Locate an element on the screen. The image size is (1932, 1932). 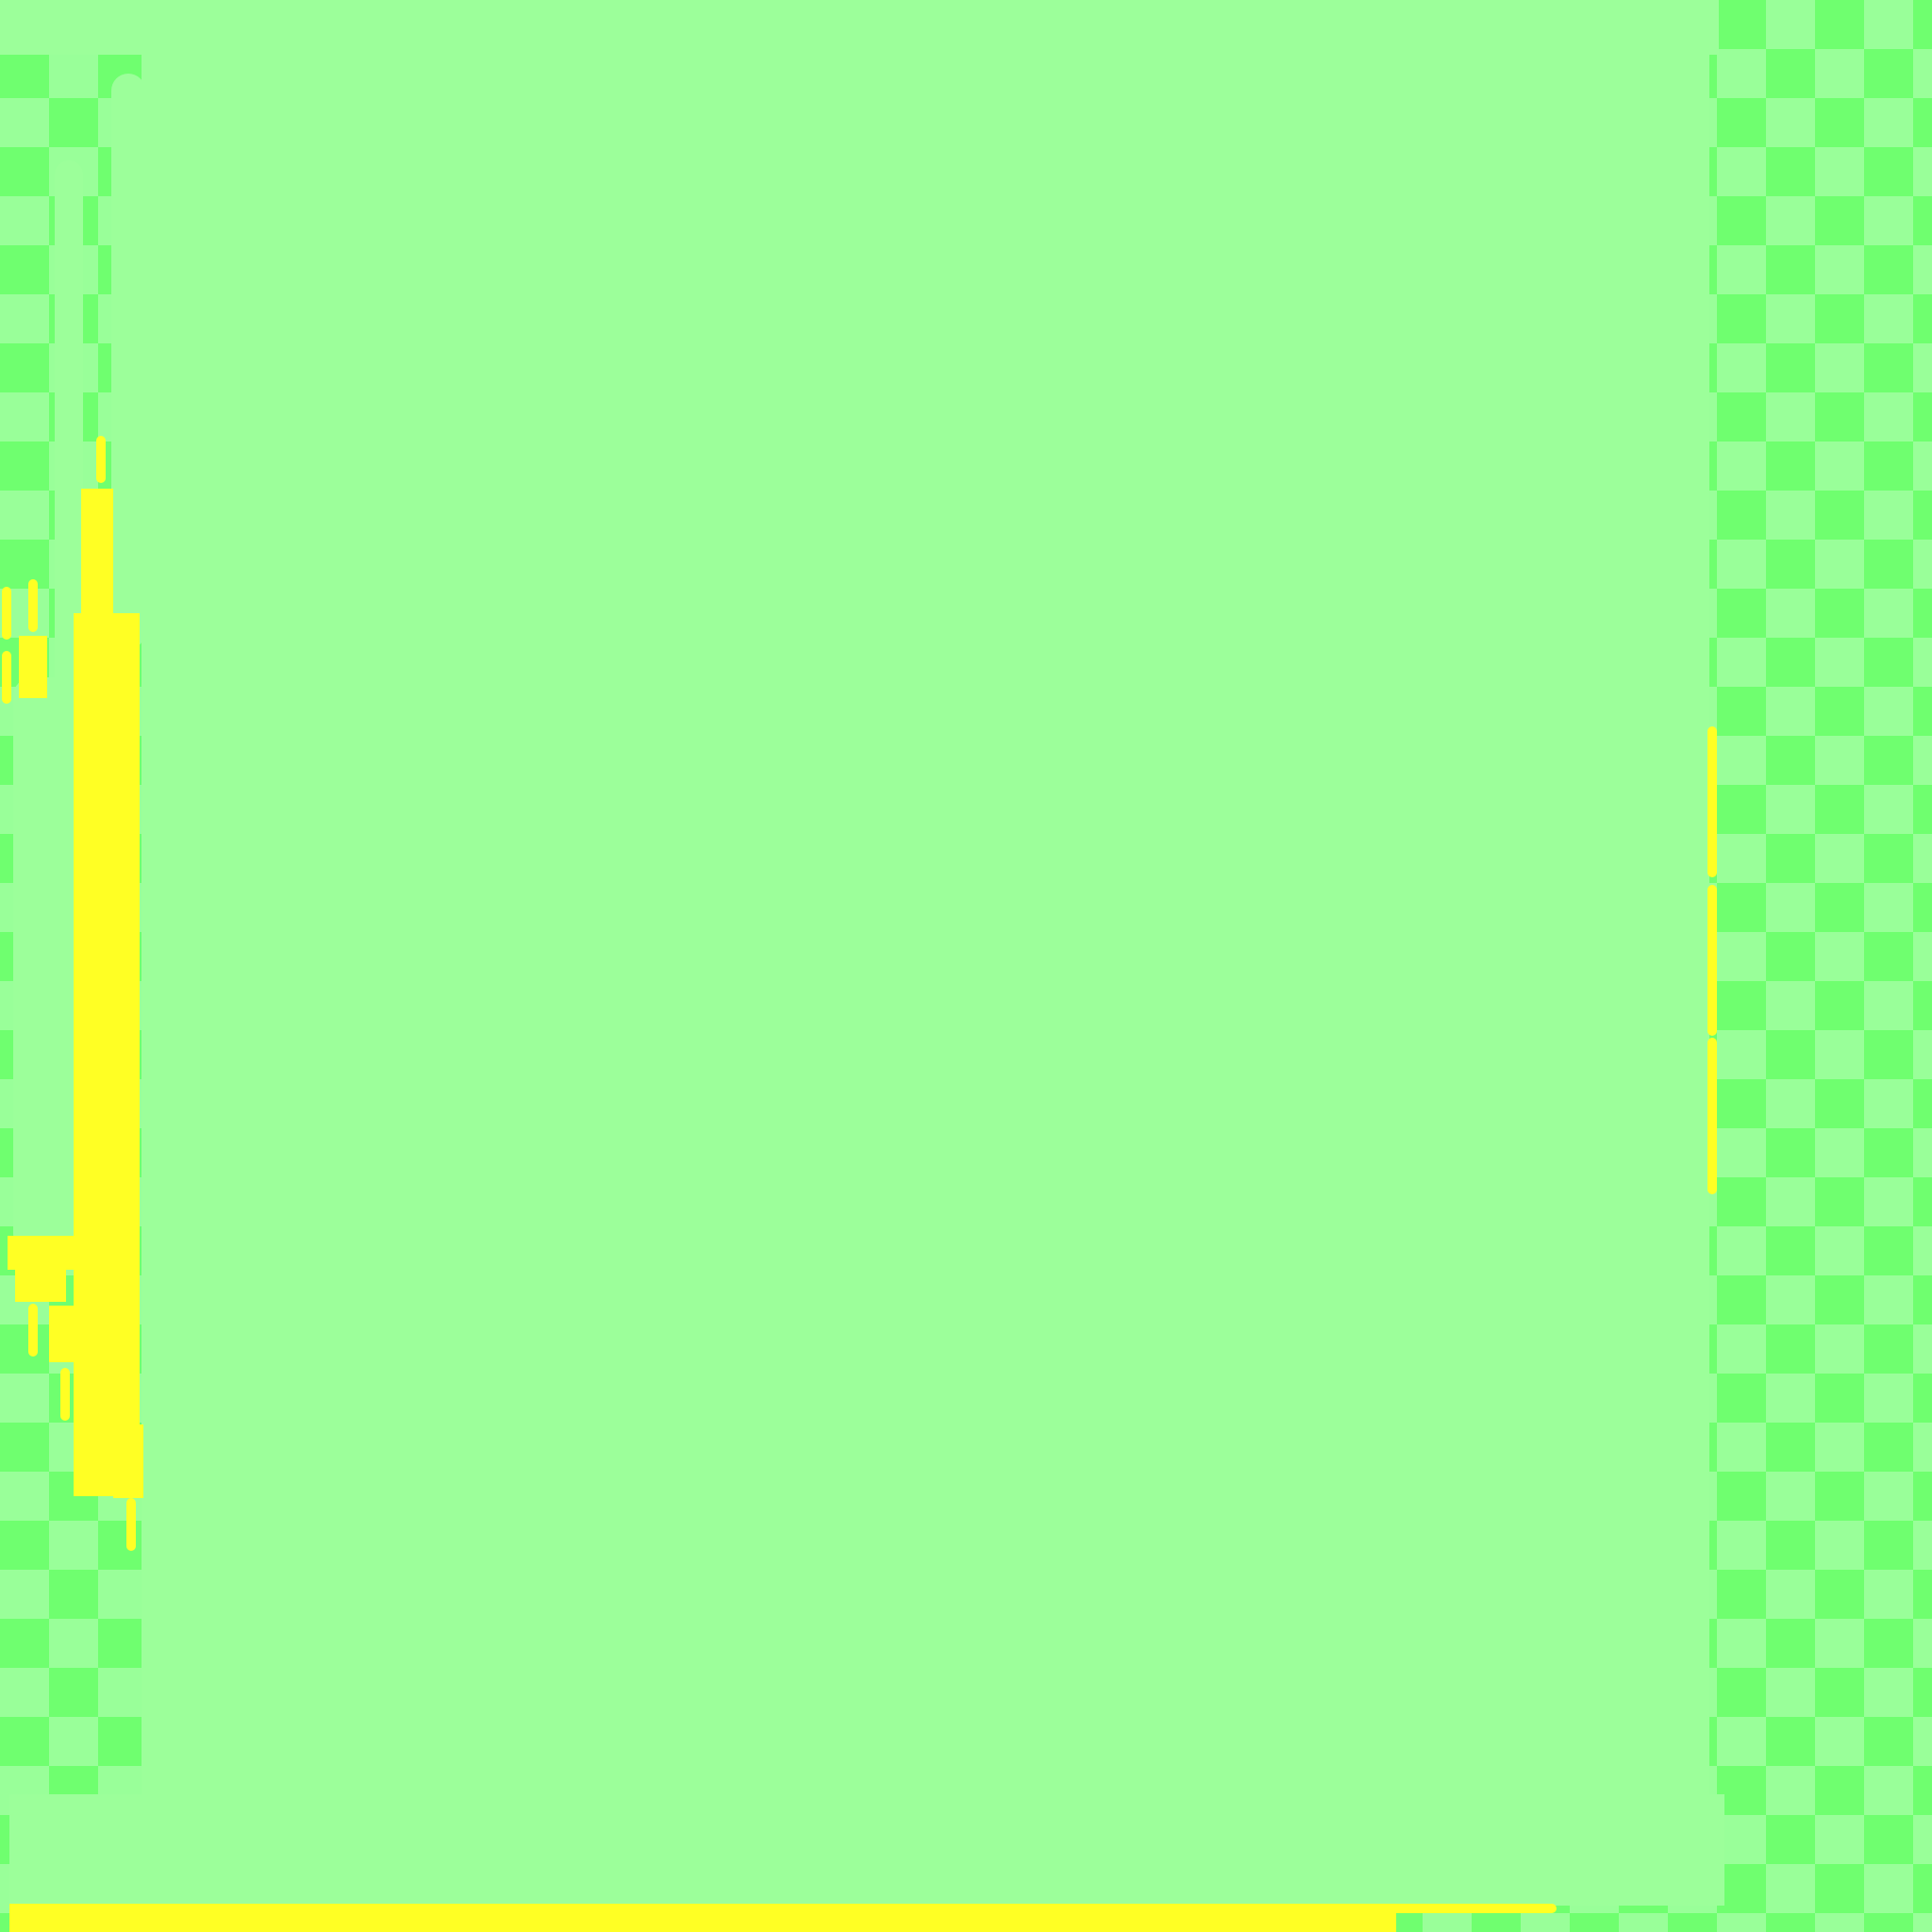
bottom-surface is located at coordinates (866, 1850).